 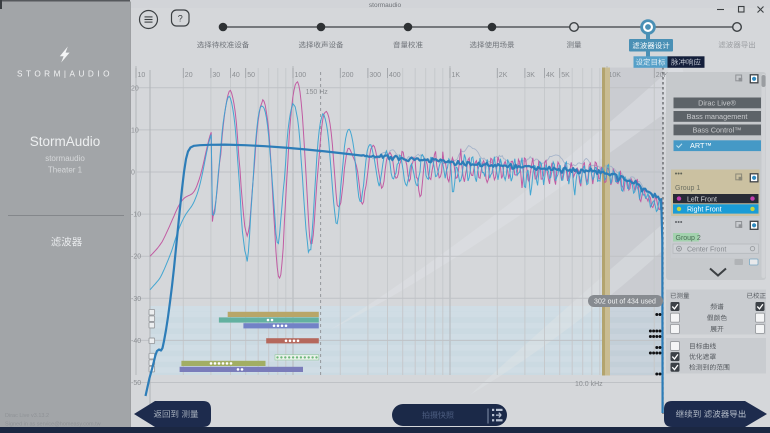 What do you see at coordinates (701, 145) in the screenshot?
I see `svg-text: ART™` at bounding box center [701, 145].